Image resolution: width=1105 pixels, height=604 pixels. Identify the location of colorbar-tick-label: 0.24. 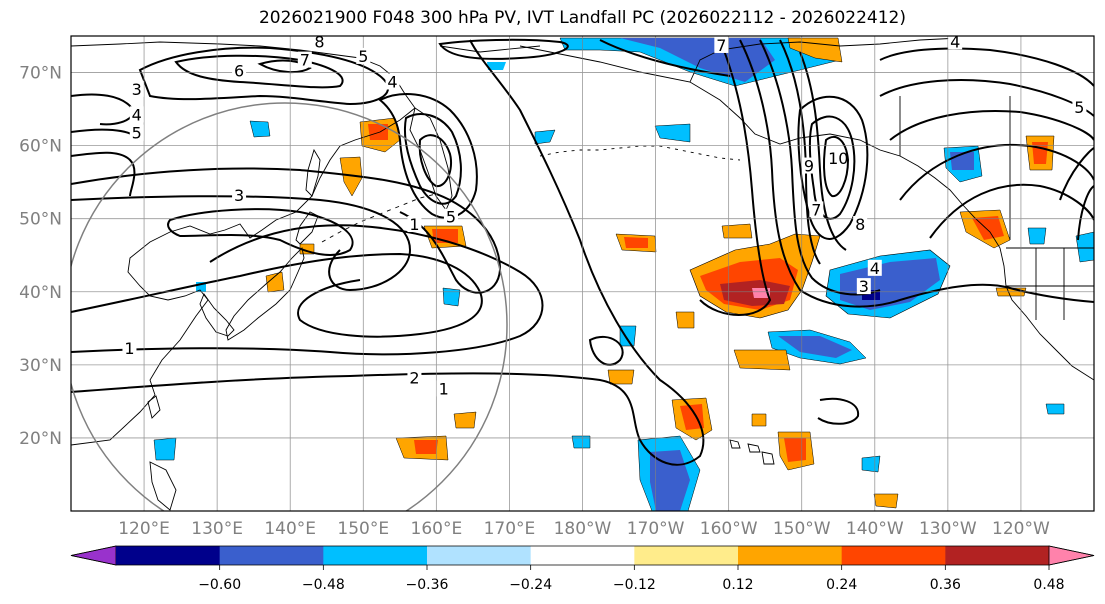
(841, 585).